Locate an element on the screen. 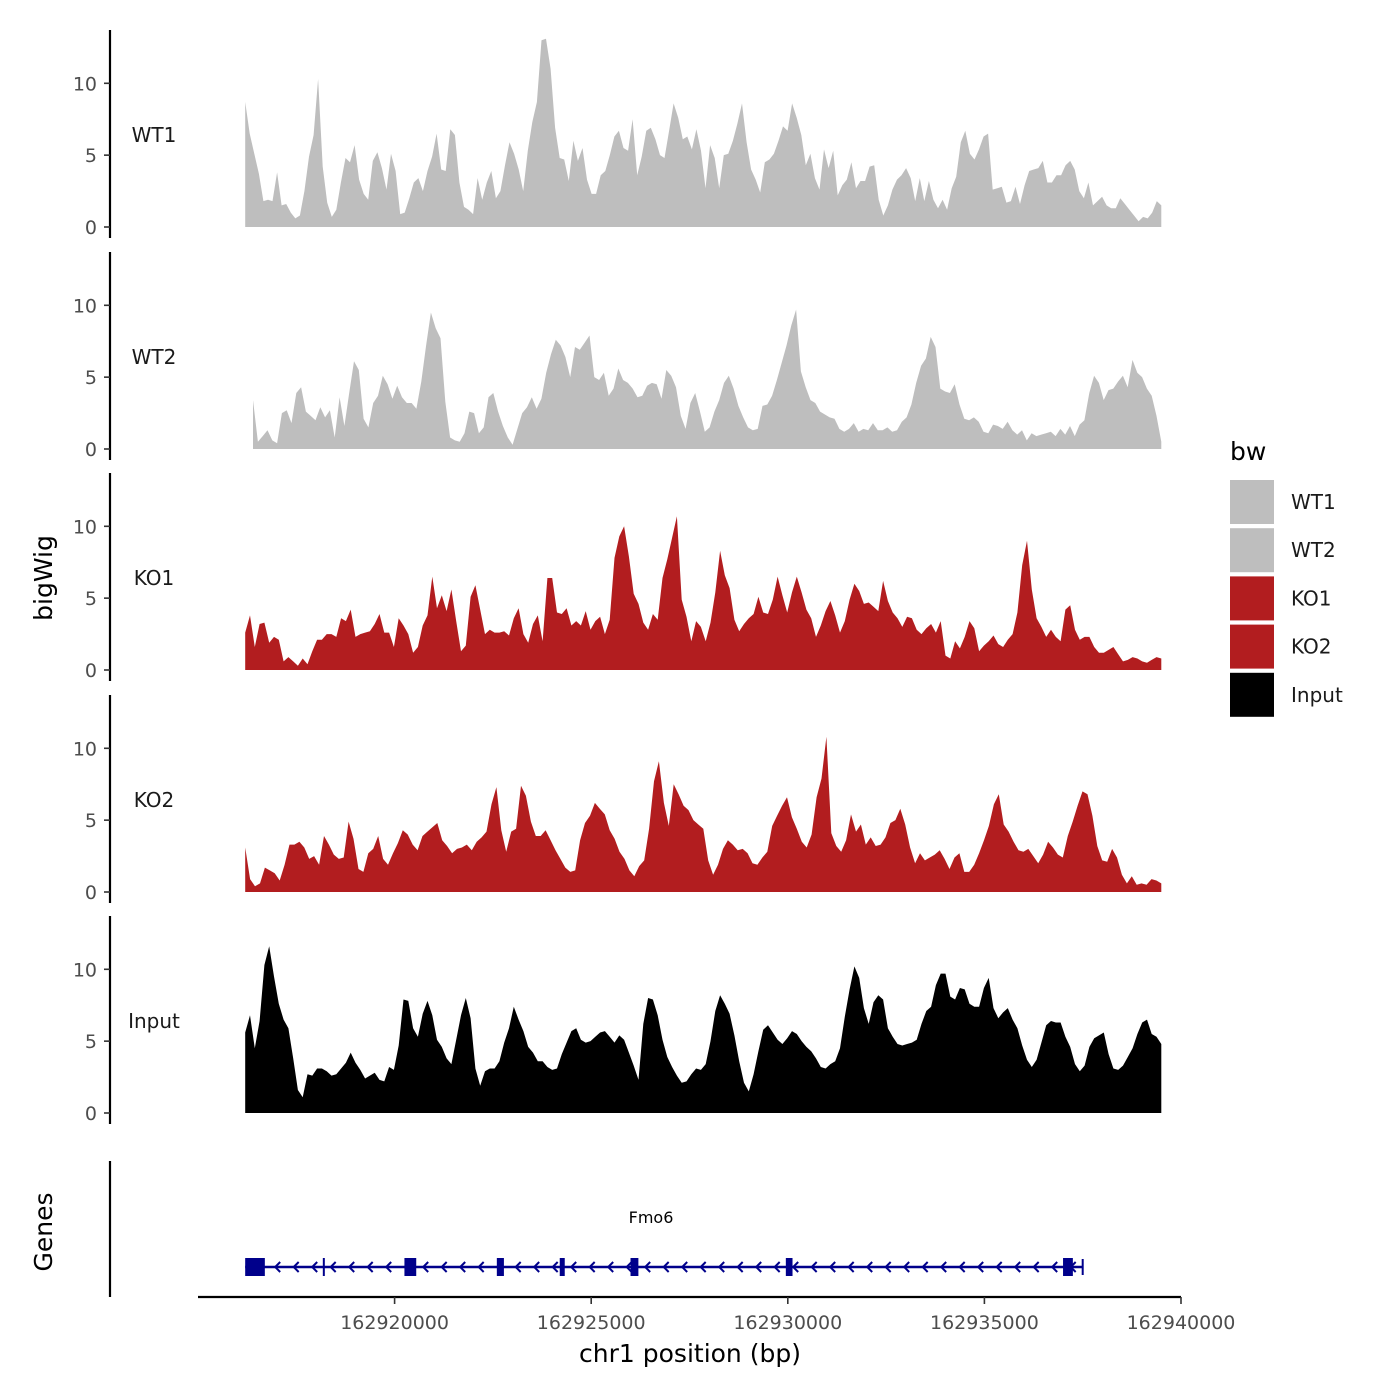  track-label-wt2: WT2 is located at coordinates (154, 357).